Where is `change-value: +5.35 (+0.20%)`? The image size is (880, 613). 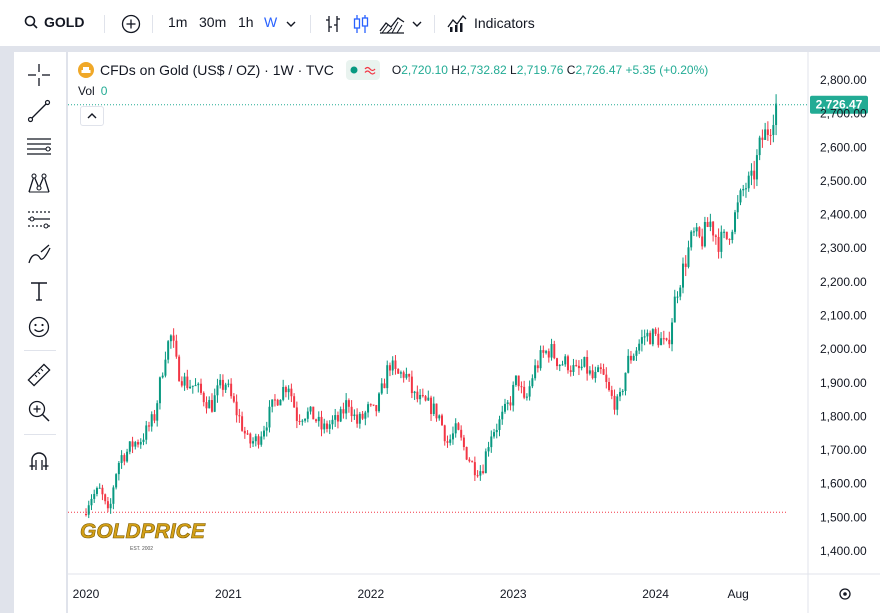 change-value: +5.35 (+0.20%) is located at coordinates (667, 70).